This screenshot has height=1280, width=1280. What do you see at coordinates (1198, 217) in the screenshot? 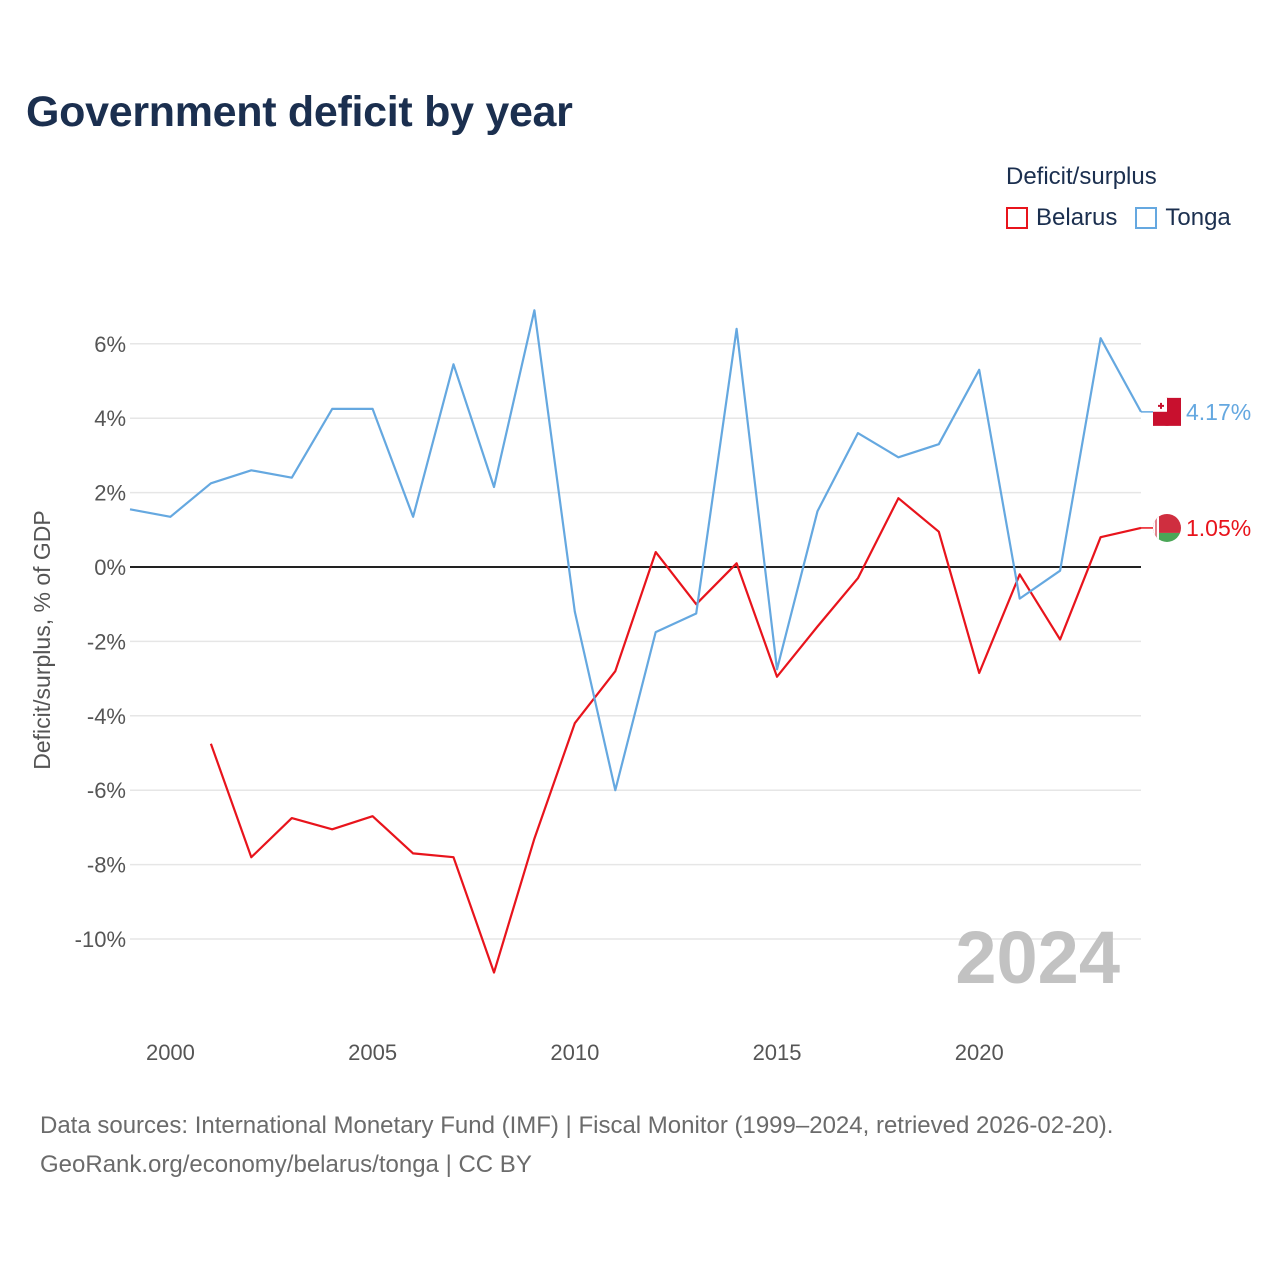
I see `legend-label-tonga: Tonga` at bounding box center [1198, 217].